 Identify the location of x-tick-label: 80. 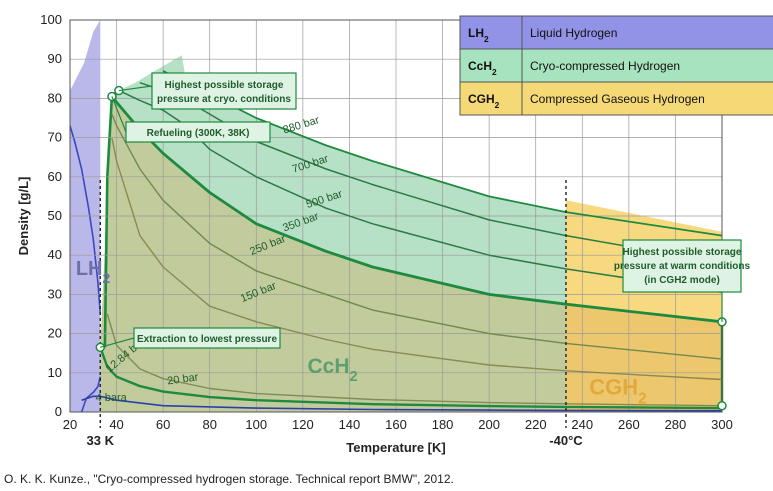
(209, 424).